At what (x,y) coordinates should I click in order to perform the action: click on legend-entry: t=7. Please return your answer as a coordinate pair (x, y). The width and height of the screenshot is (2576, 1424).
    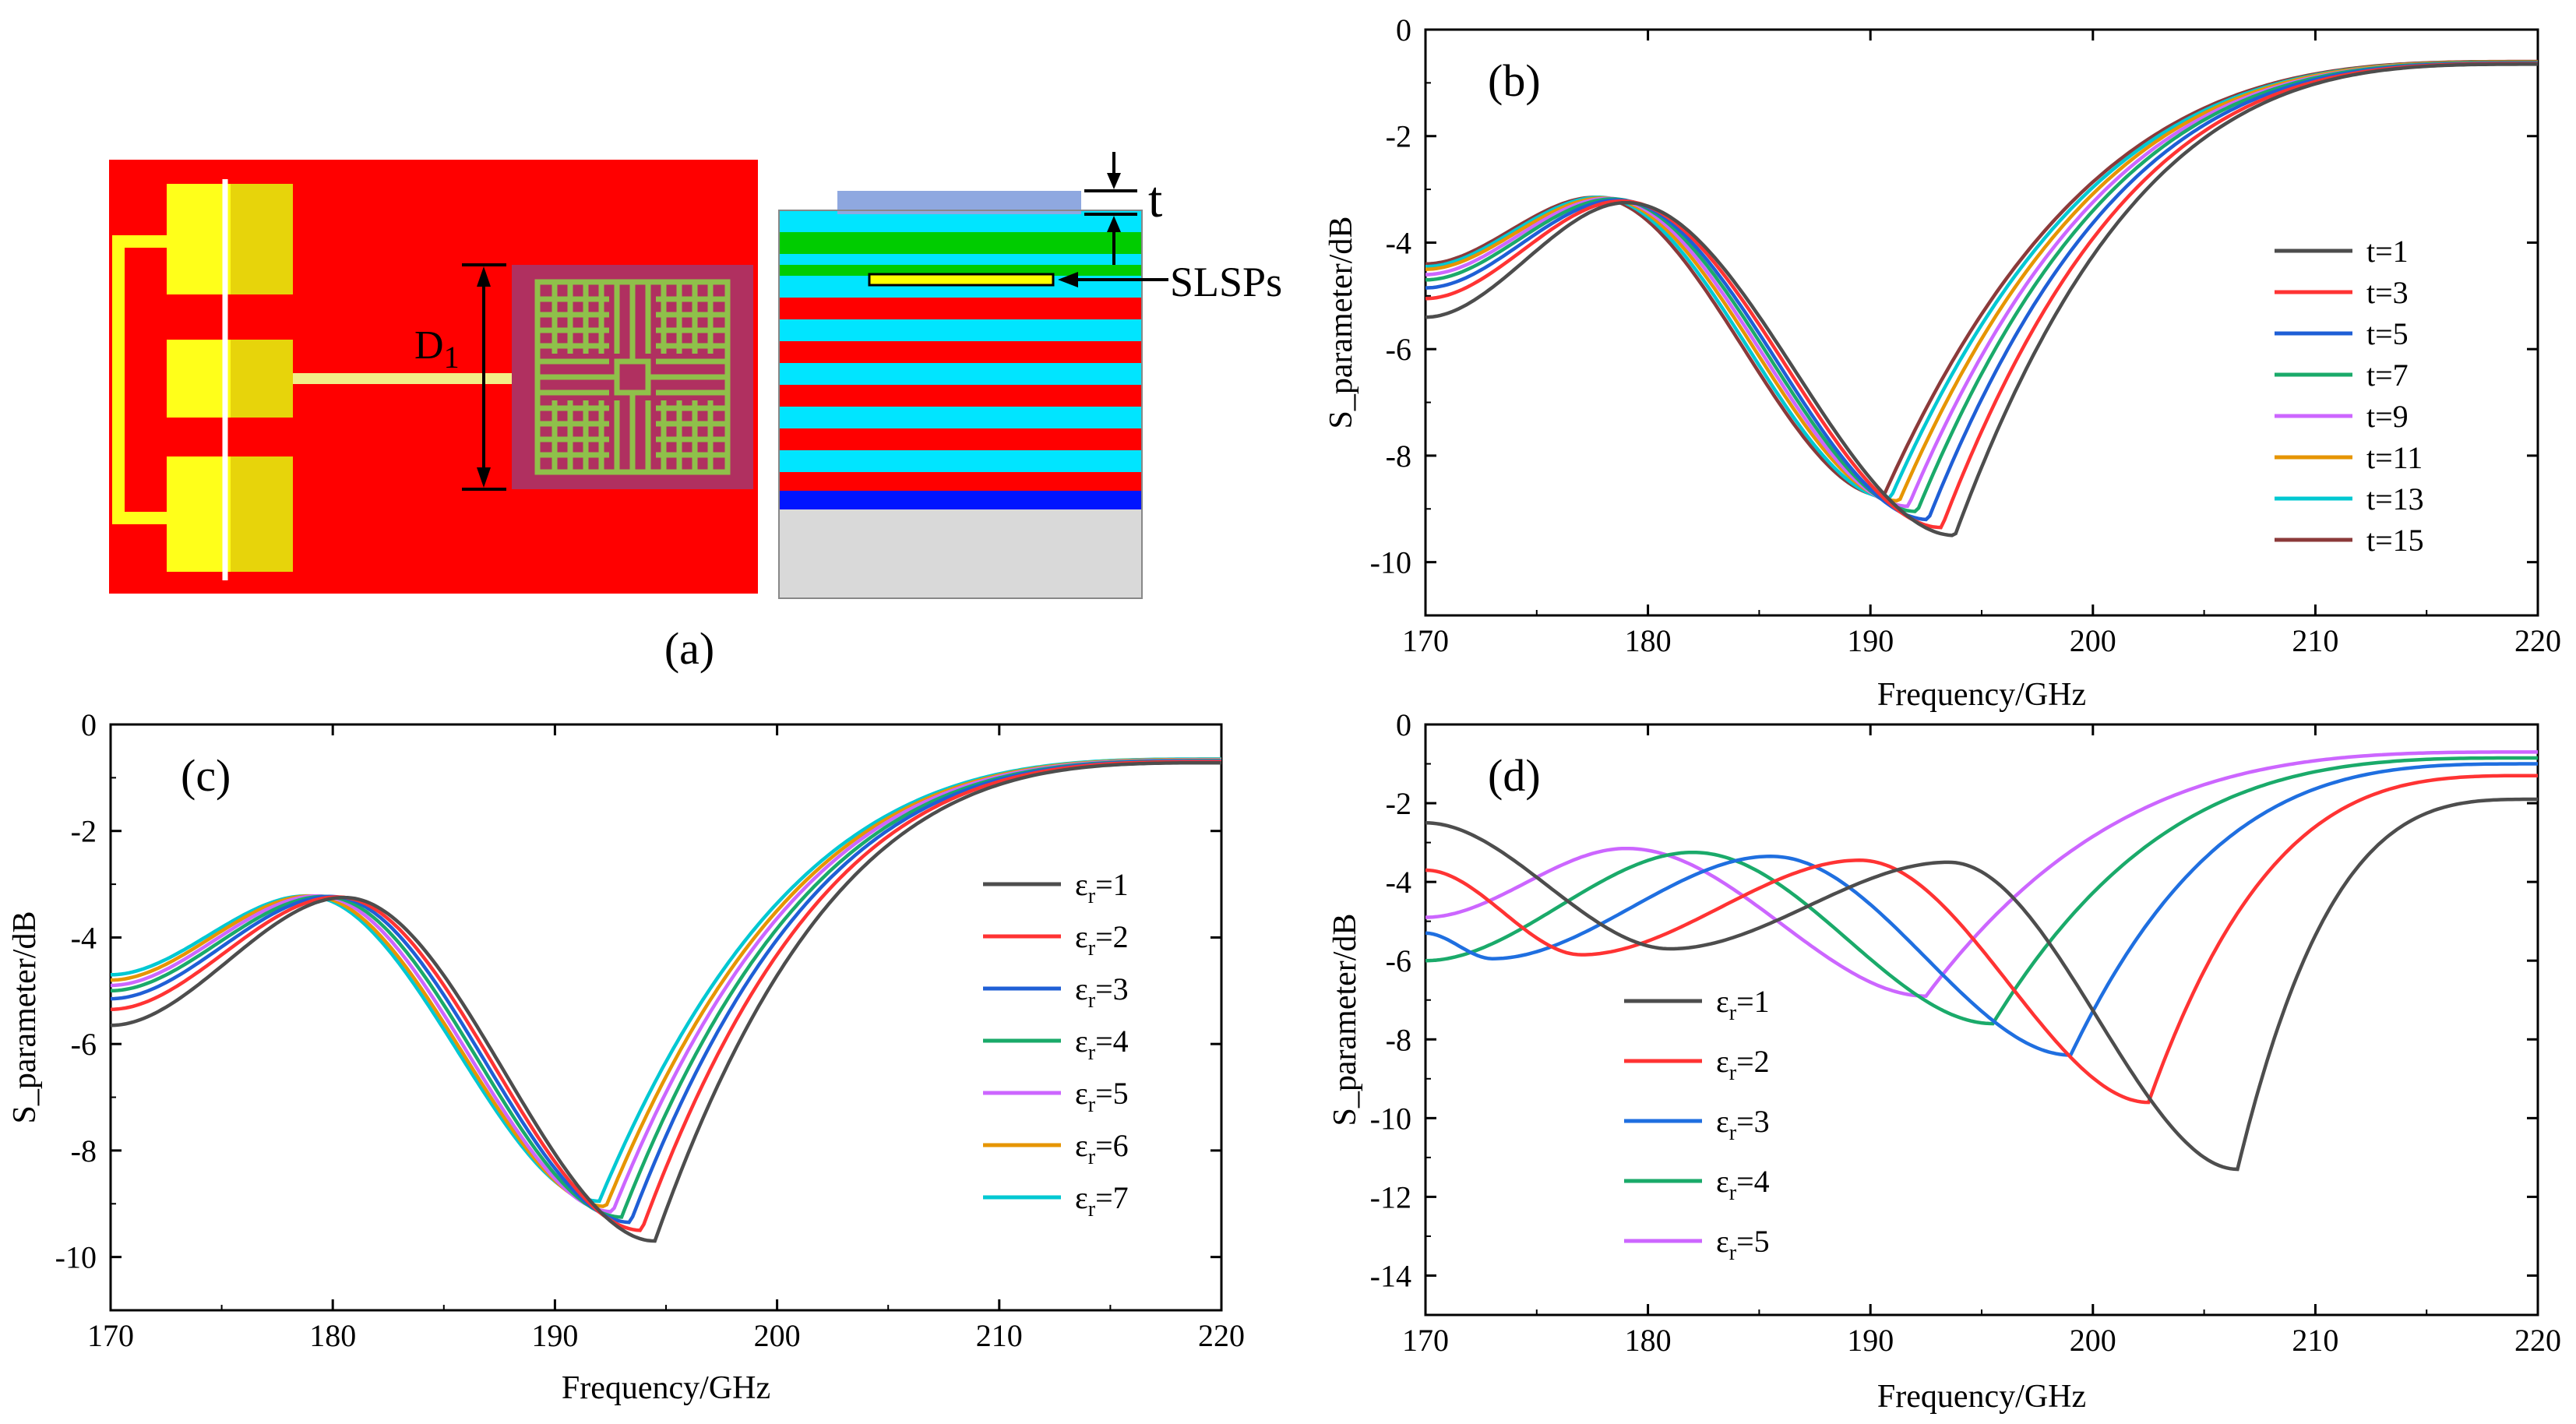
    Looking at the image, I should click on (2387, 376).